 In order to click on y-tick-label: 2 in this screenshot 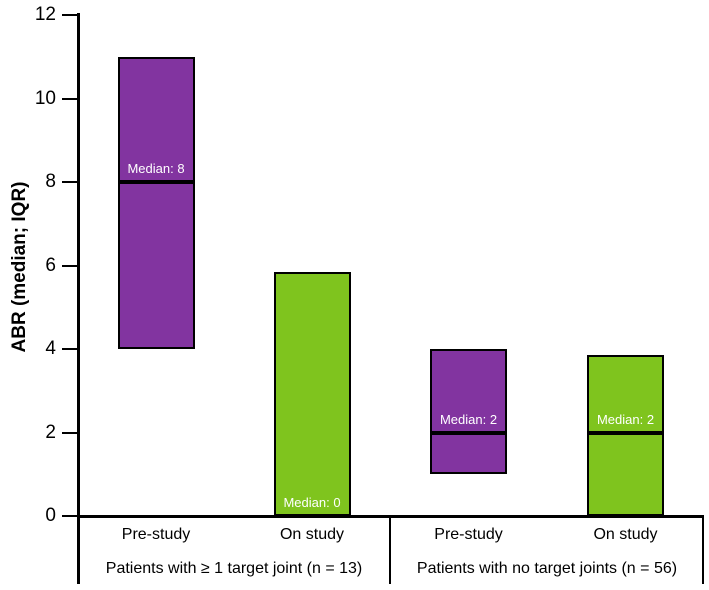, I will do `click(50, 432)`.